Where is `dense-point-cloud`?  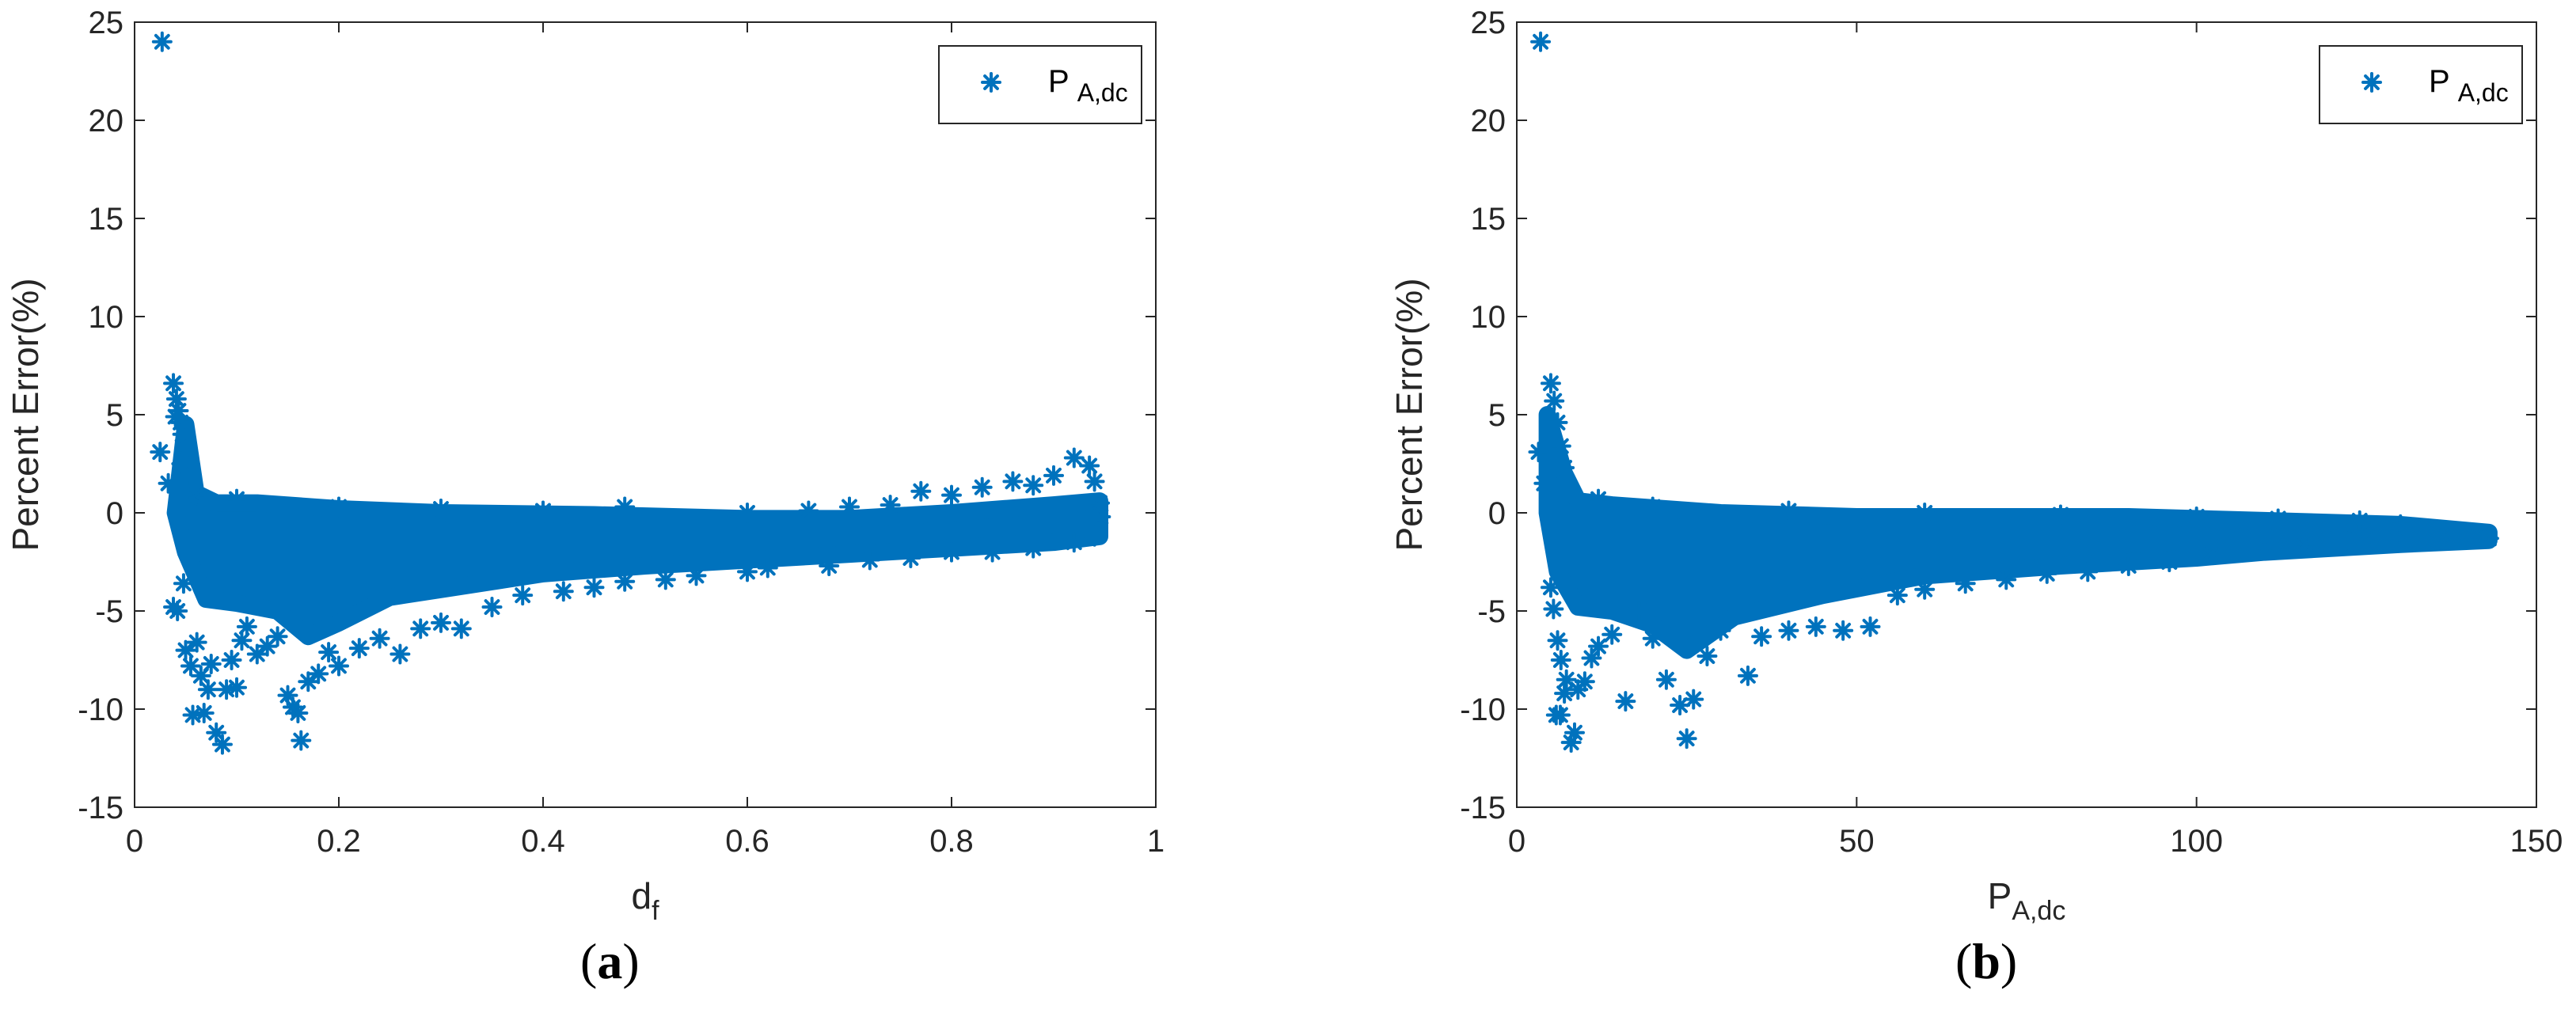 dense-point-cloud is located at coordinates (2018, 532).